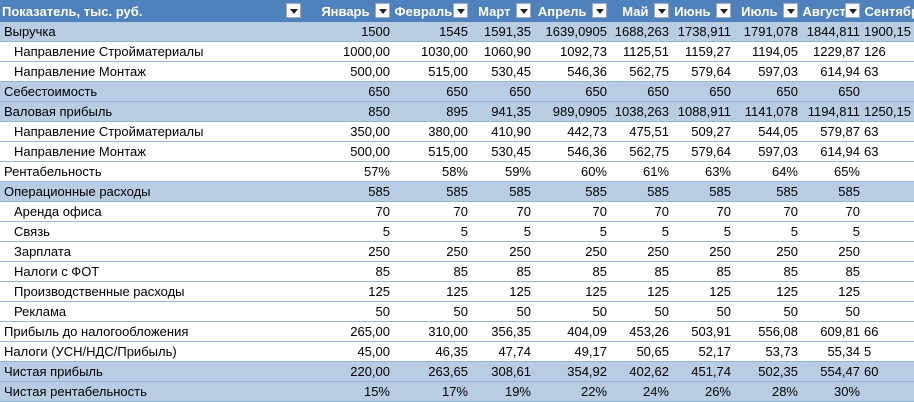  I want to click on value-cell: 1000,00, so click(347, 51).